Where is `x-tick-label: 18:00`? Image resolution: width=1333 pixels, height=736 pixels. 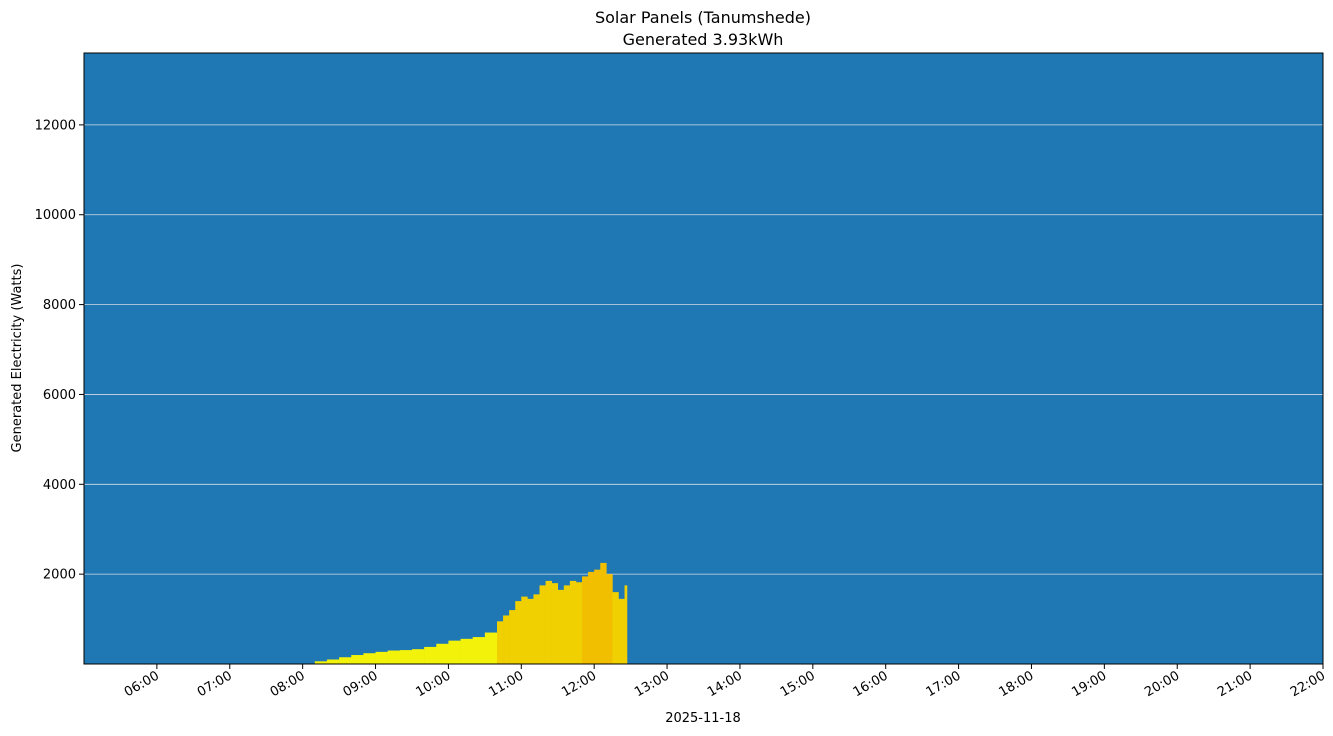
x-tick-label: 18:00 is located at coordinates (1017, 684).